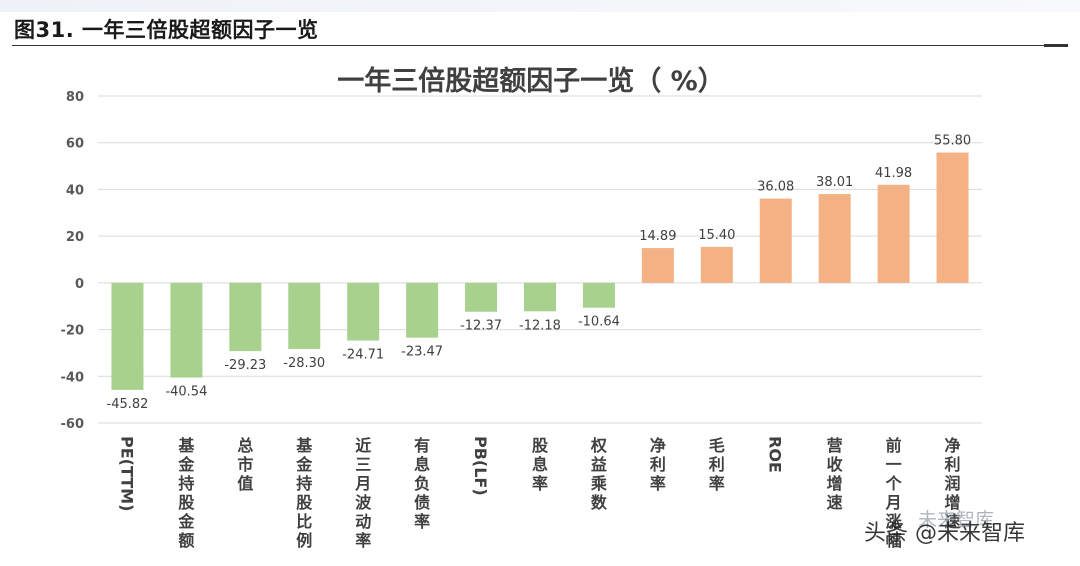  What do you see at coordinates (540, 464) in the screenshot?
I see `x-tick-label: 股息率` at bounding box center [540, 464].